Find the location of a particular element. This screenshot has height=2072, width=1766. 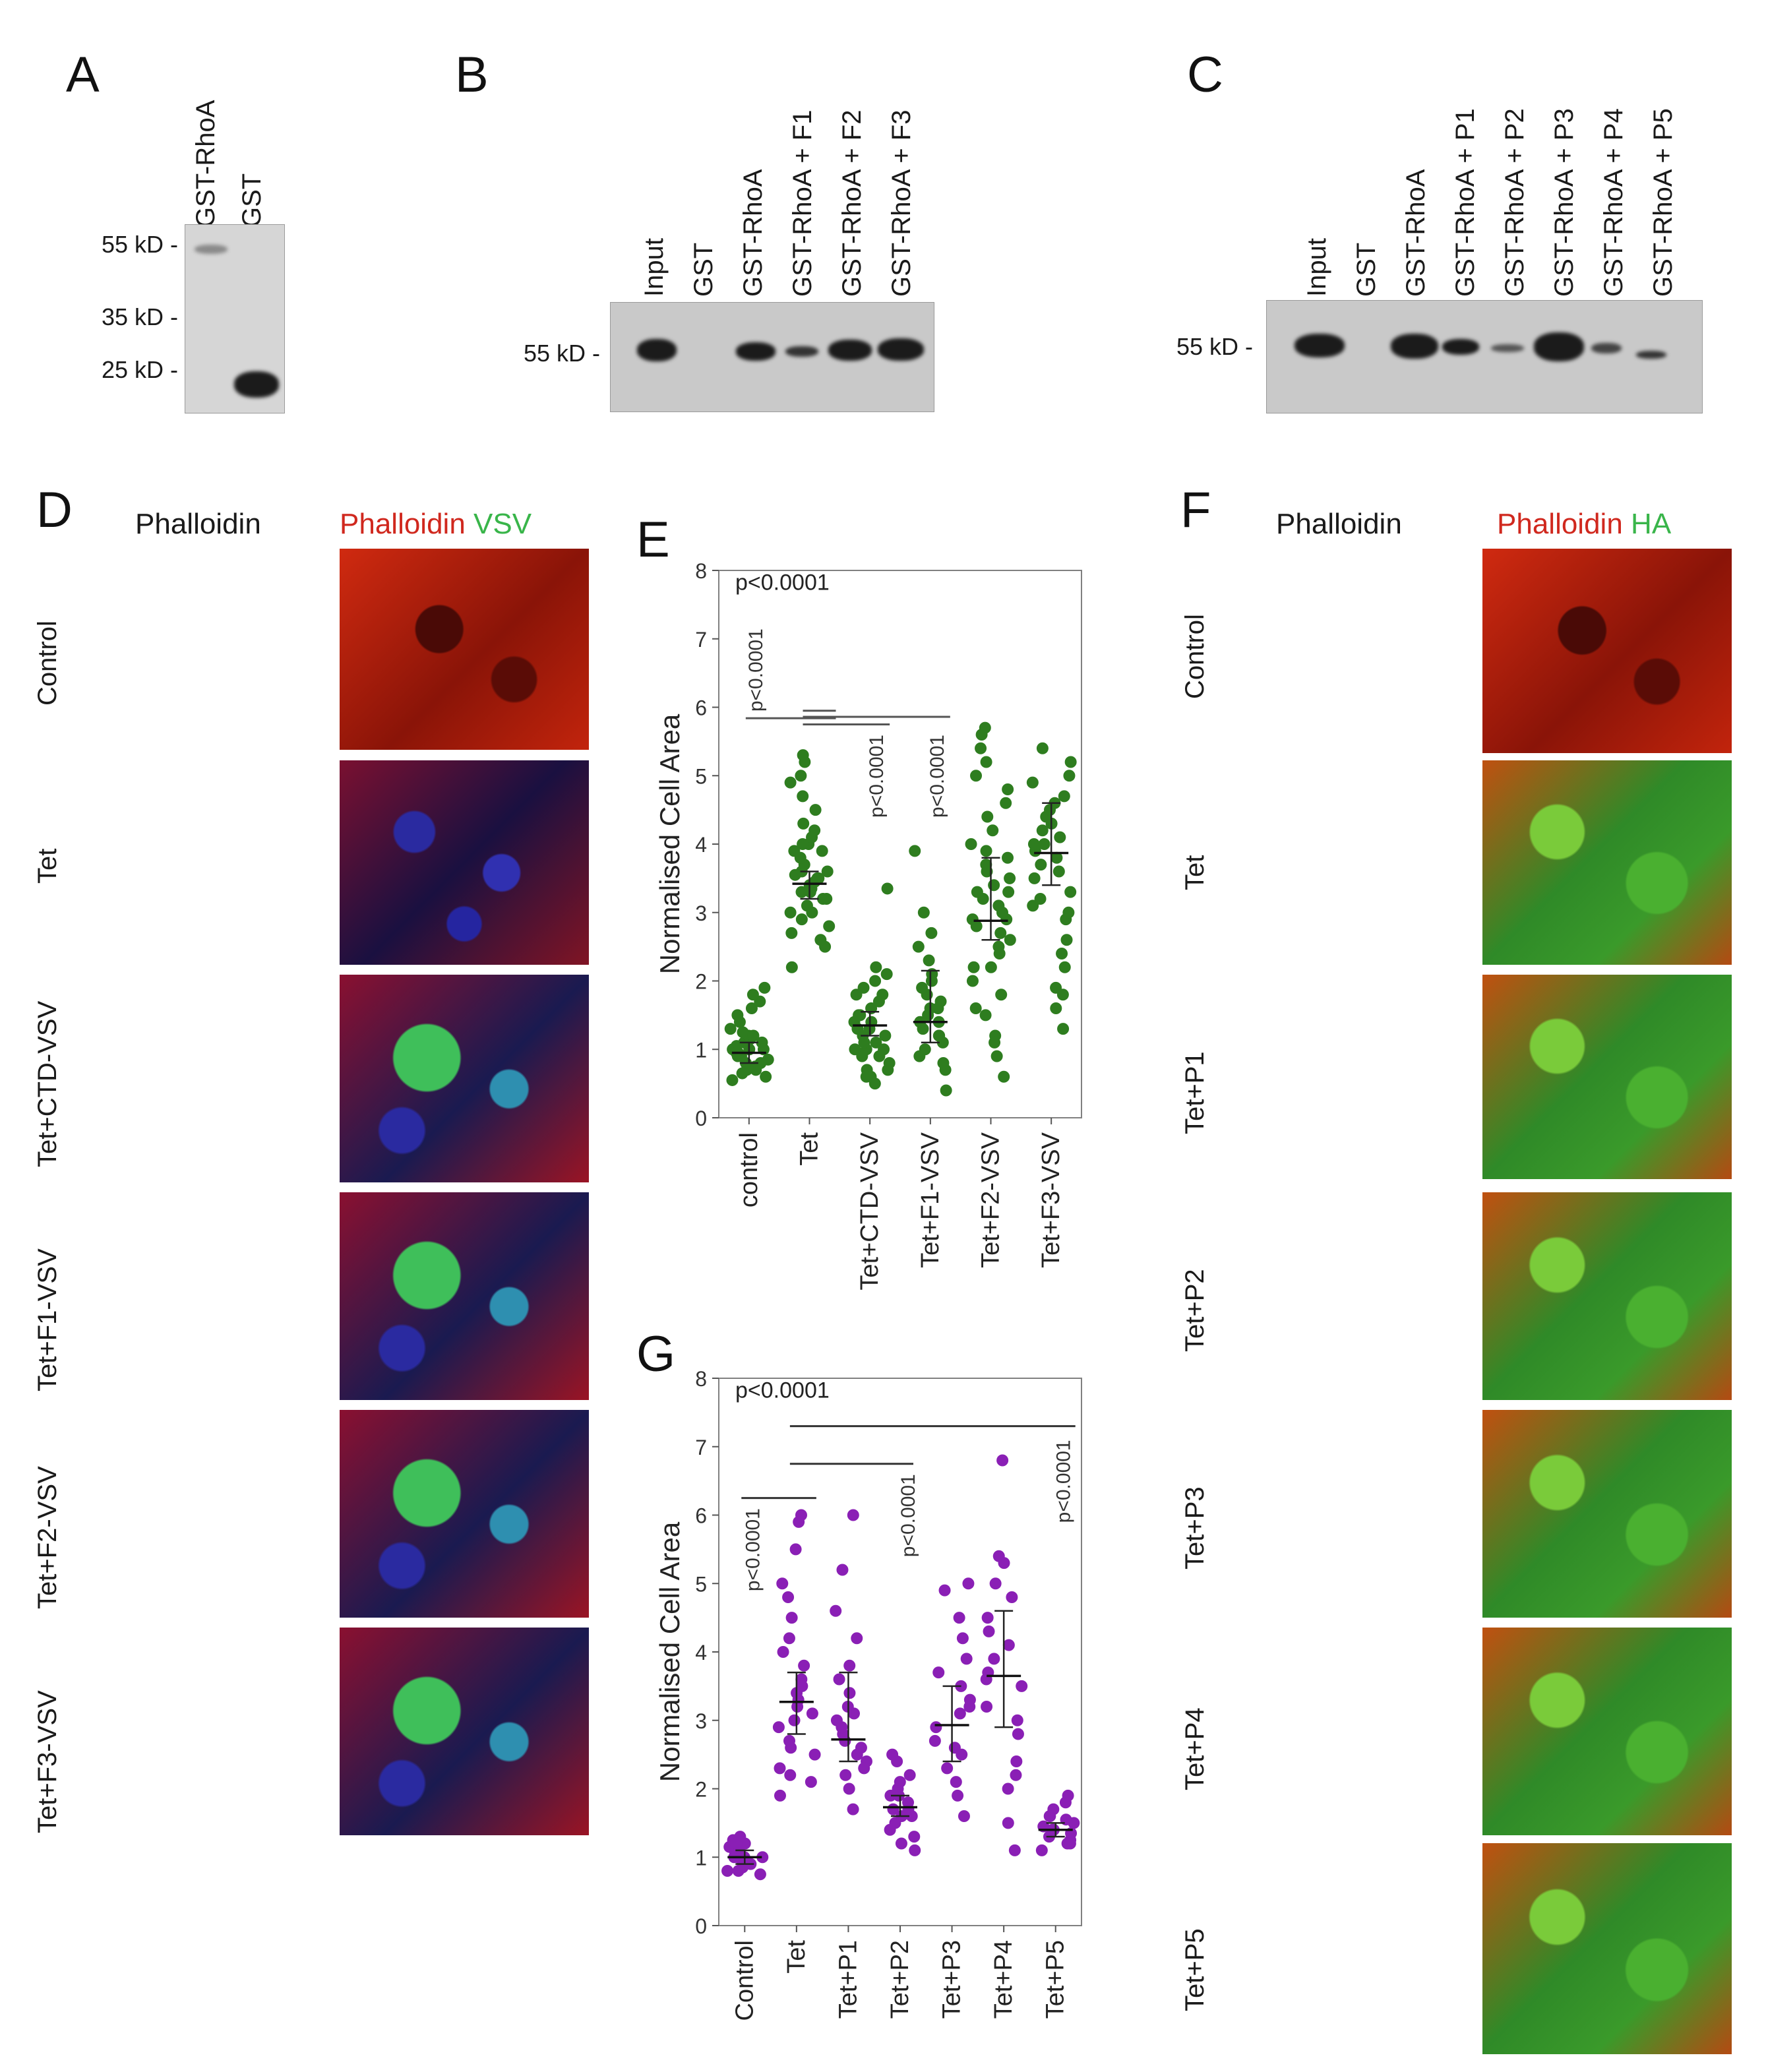

y-tick-label: 3 is located at coordinates (701, 913).